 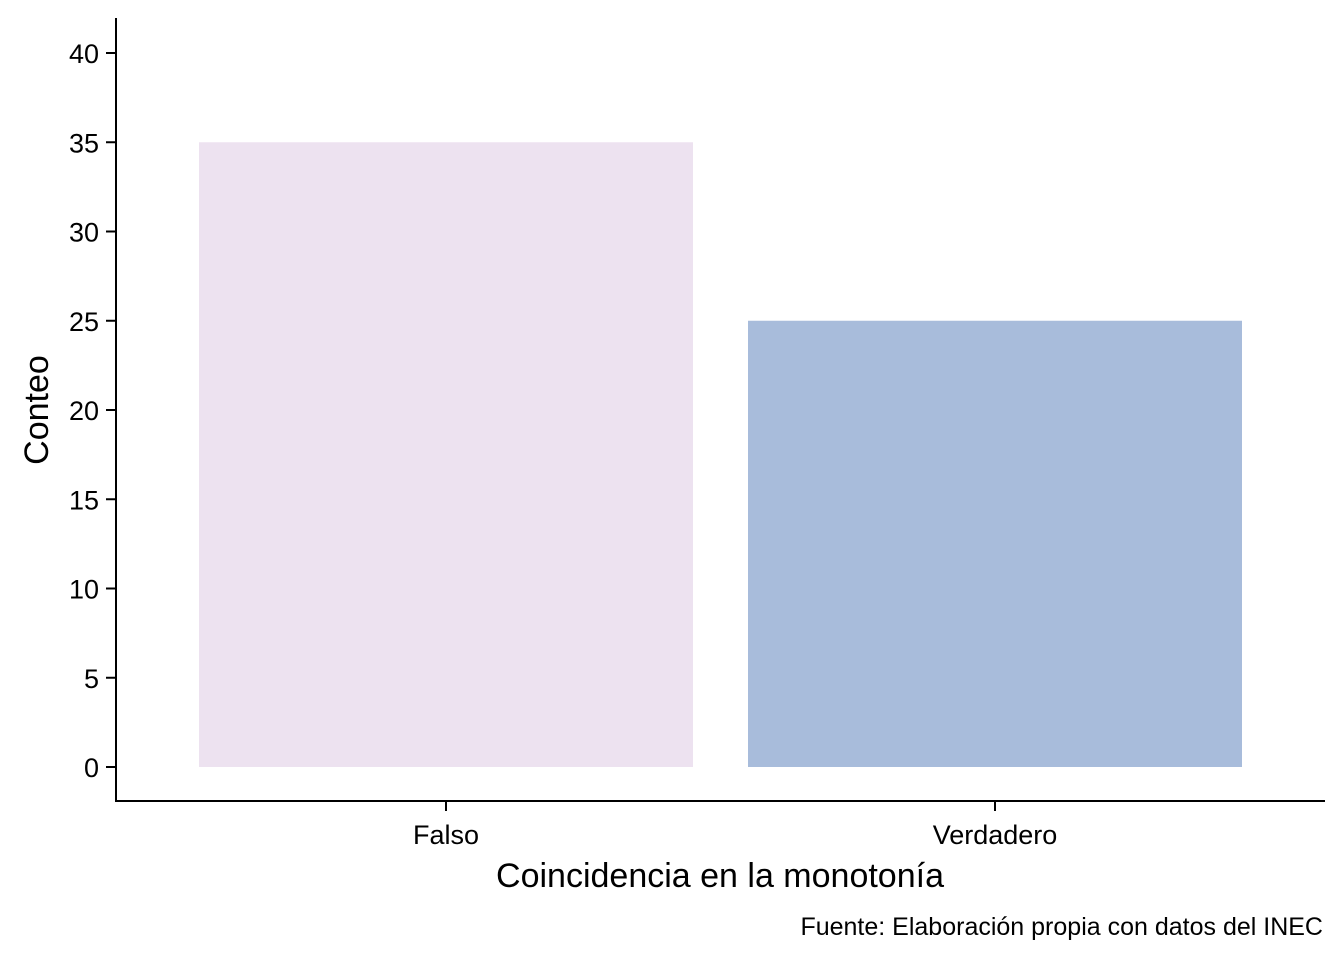 I want to click on y-tick-label: 0, so click(x=91, y=768).